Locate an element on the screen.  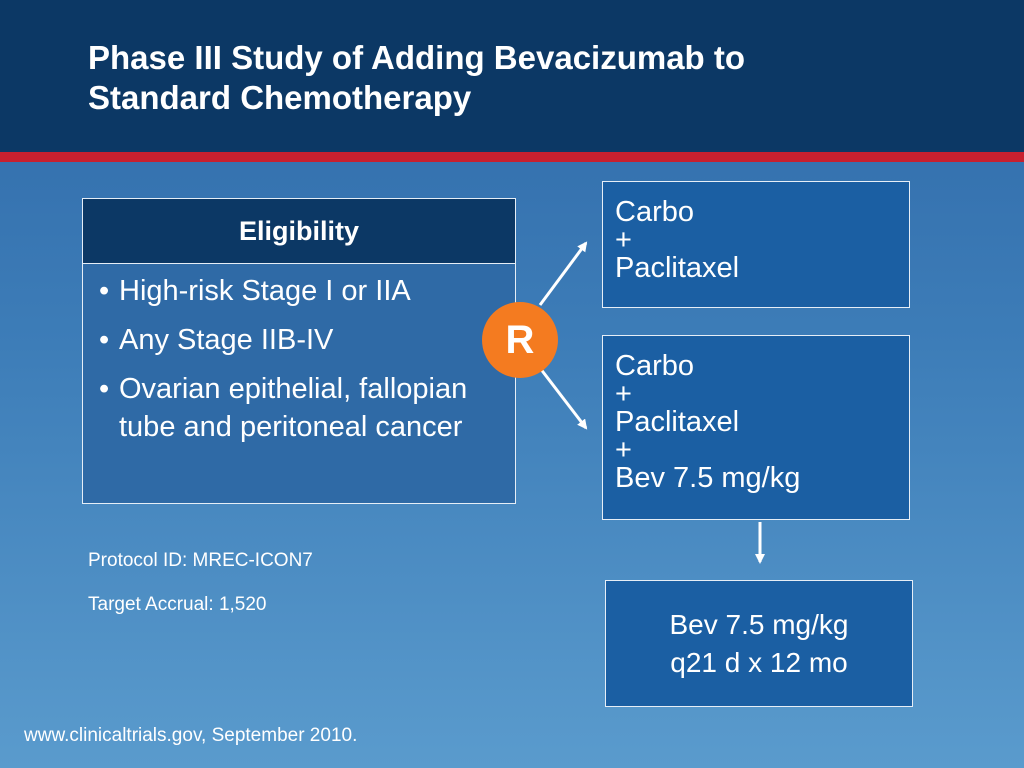
target-accrual: Target Accrual: 1,520 is located at coordinates (177, 604).